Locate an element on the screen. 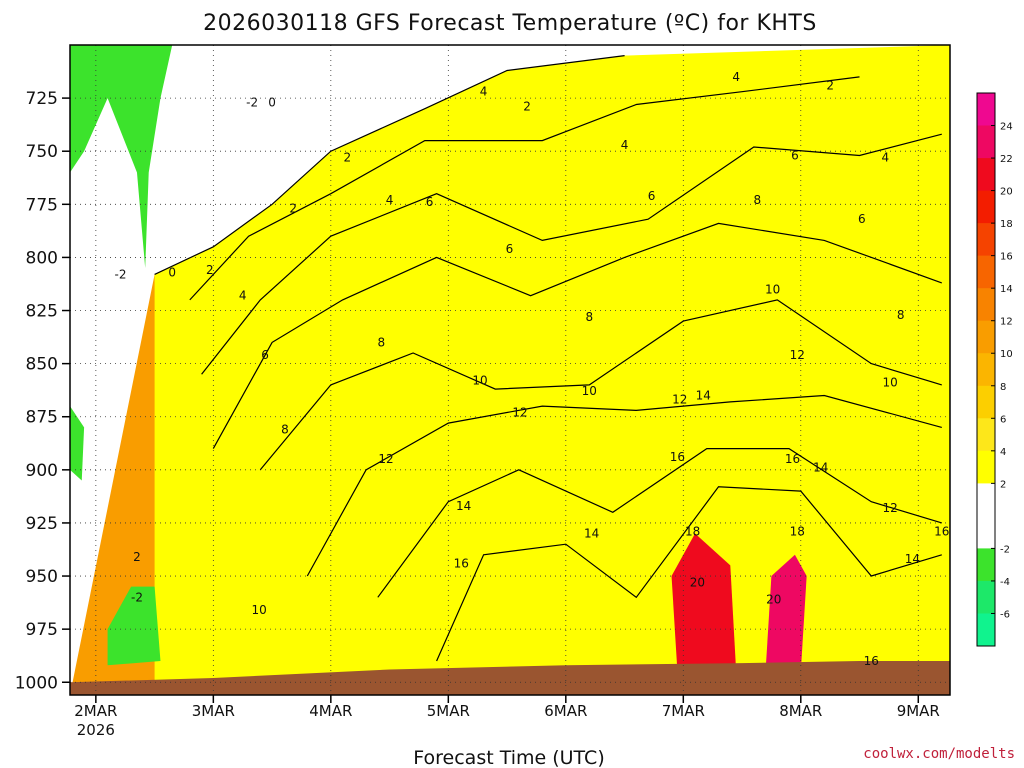 The height and width of the screenshot is (768, 1024). y-tick-label: 900 is located at coordinates (42, 471).